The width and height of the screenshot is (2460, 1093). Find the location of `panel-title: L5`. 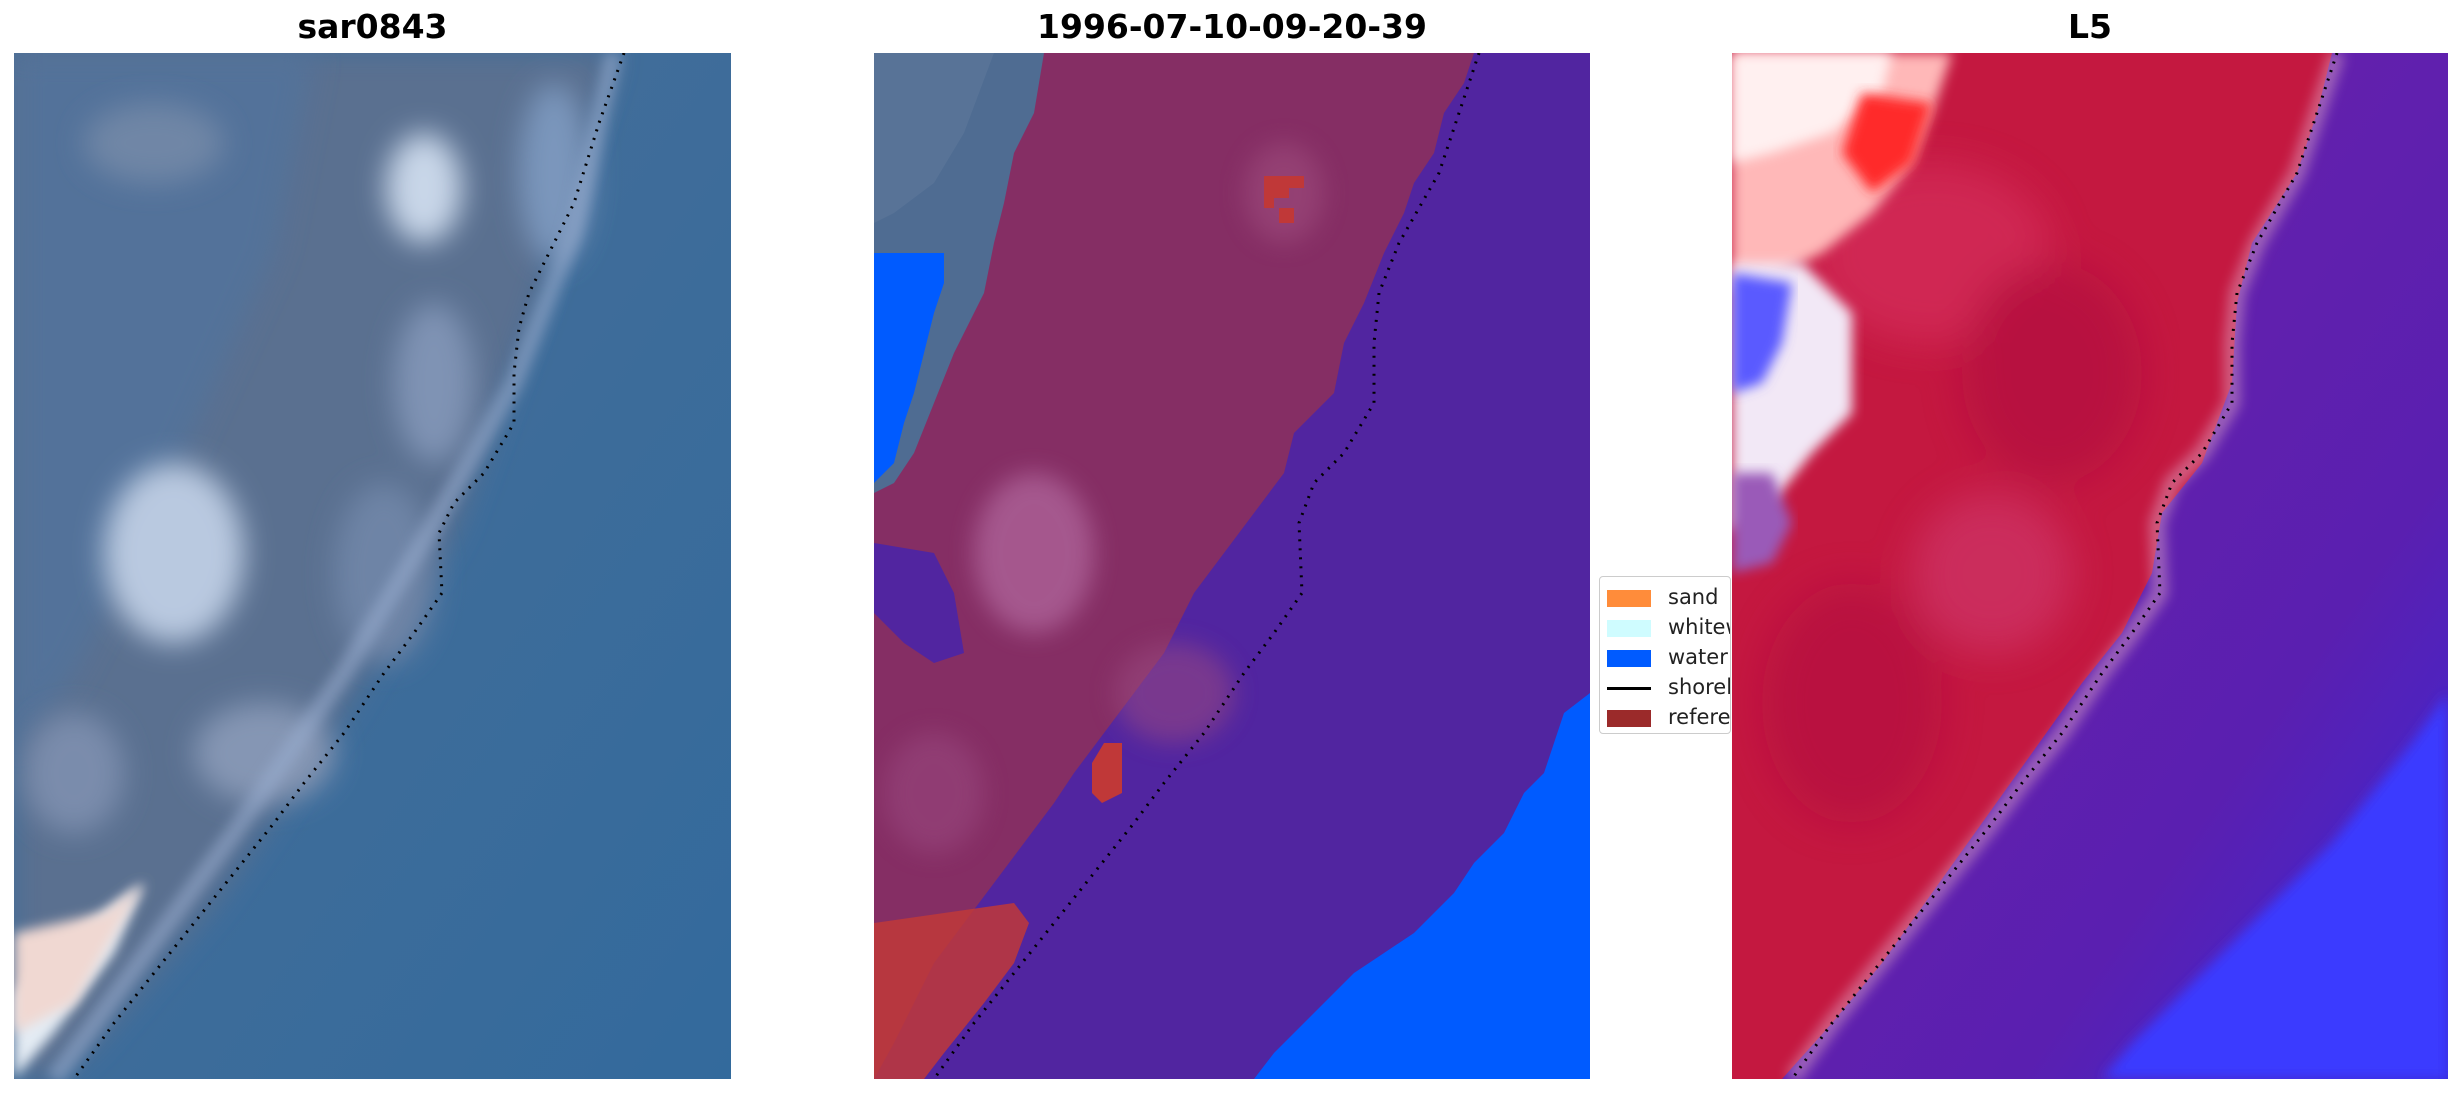

panel-title: L5 is located at coordinates (2090, 26).